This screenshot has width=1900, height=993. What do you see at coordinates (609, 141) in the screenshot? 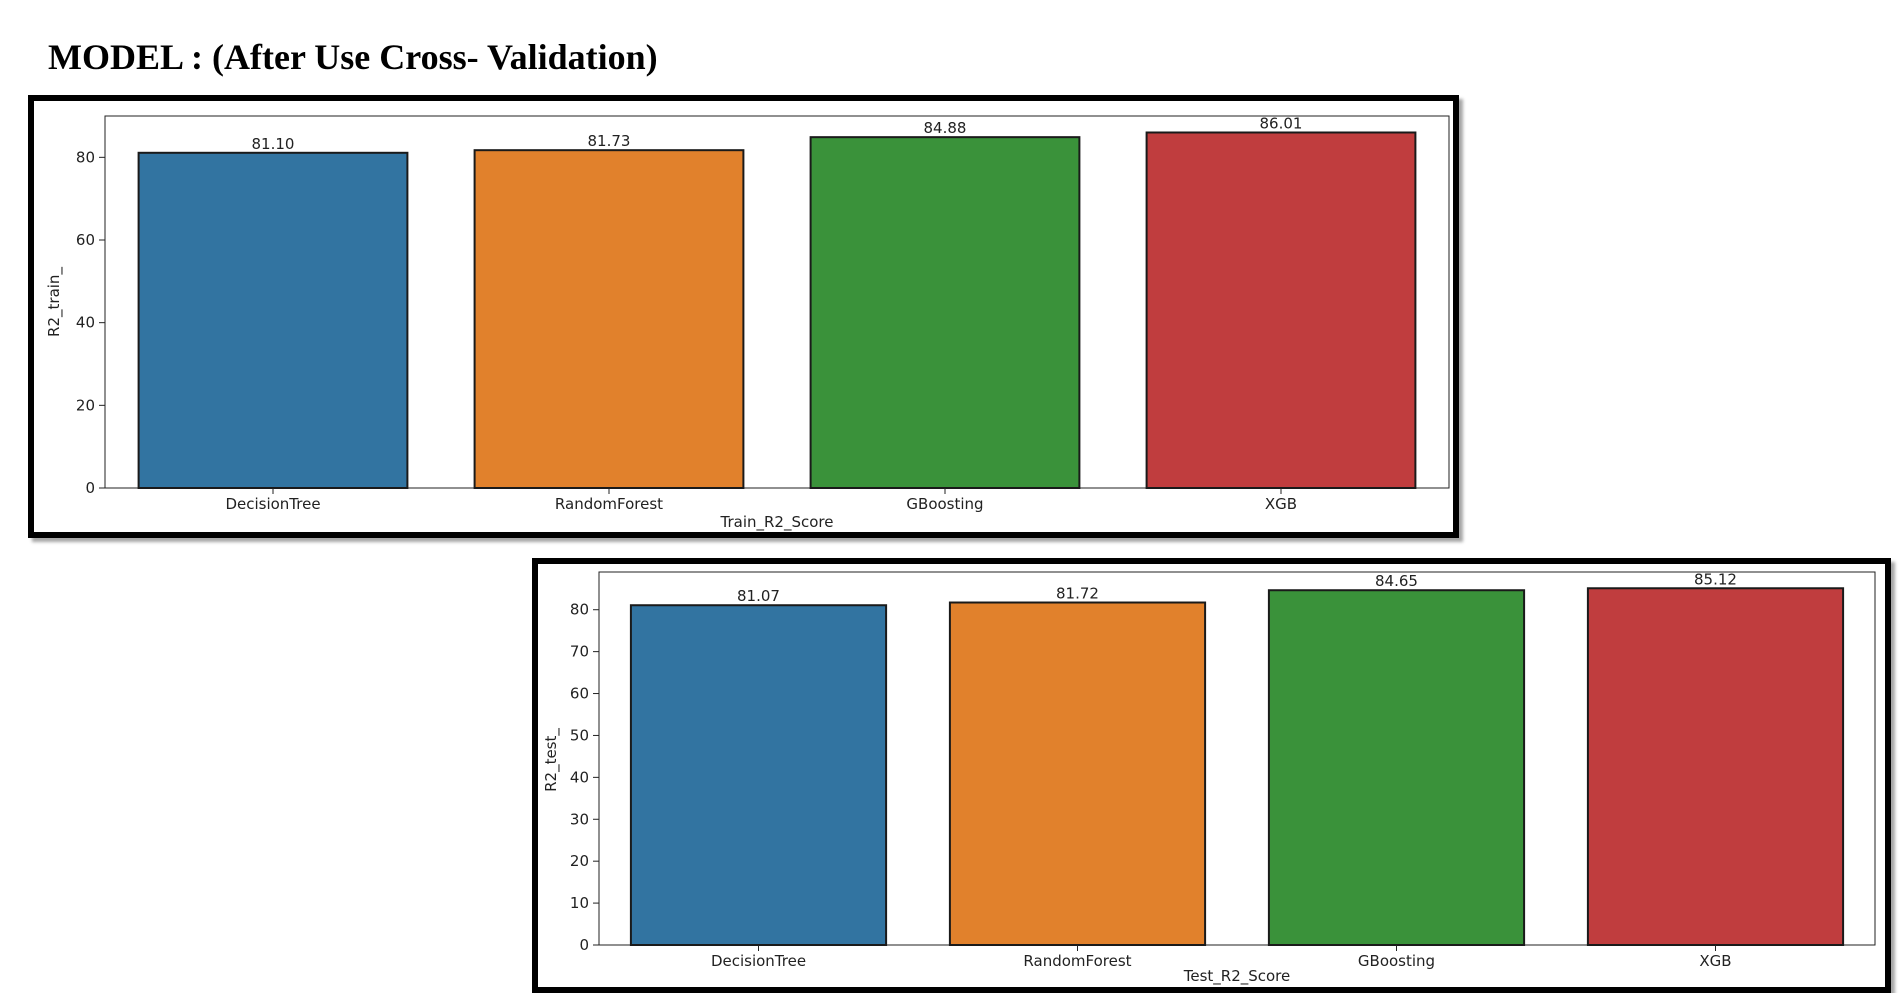
I see `bar-value-label: 81.73` at bounding box center [609, 141].